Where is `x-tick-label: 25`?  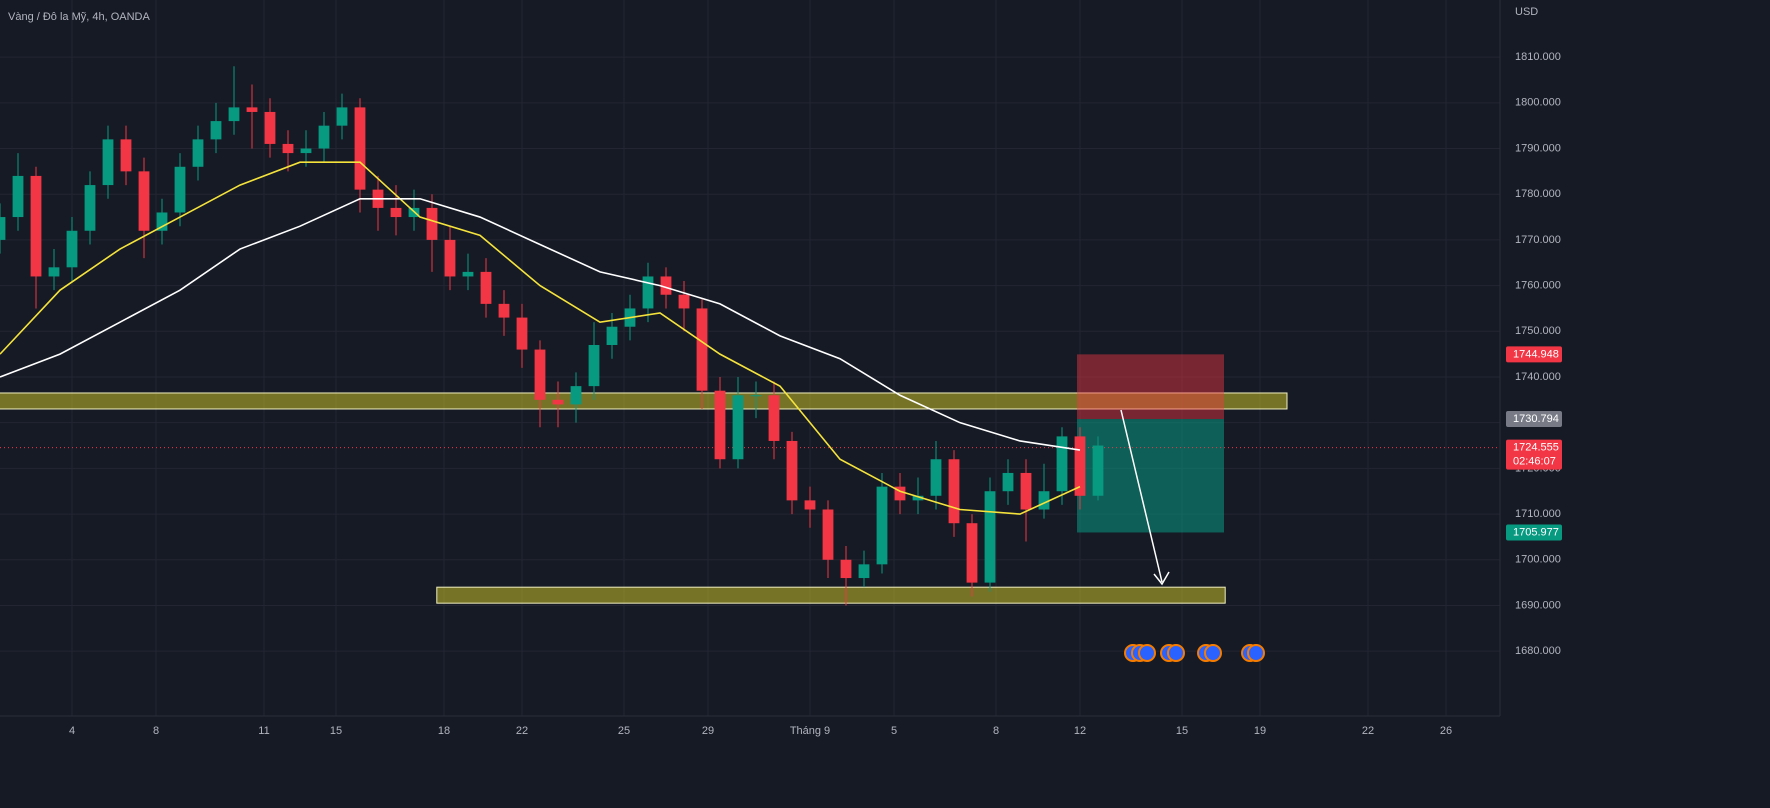
x-tick-label: 25 is located at coordinates (624, 731).